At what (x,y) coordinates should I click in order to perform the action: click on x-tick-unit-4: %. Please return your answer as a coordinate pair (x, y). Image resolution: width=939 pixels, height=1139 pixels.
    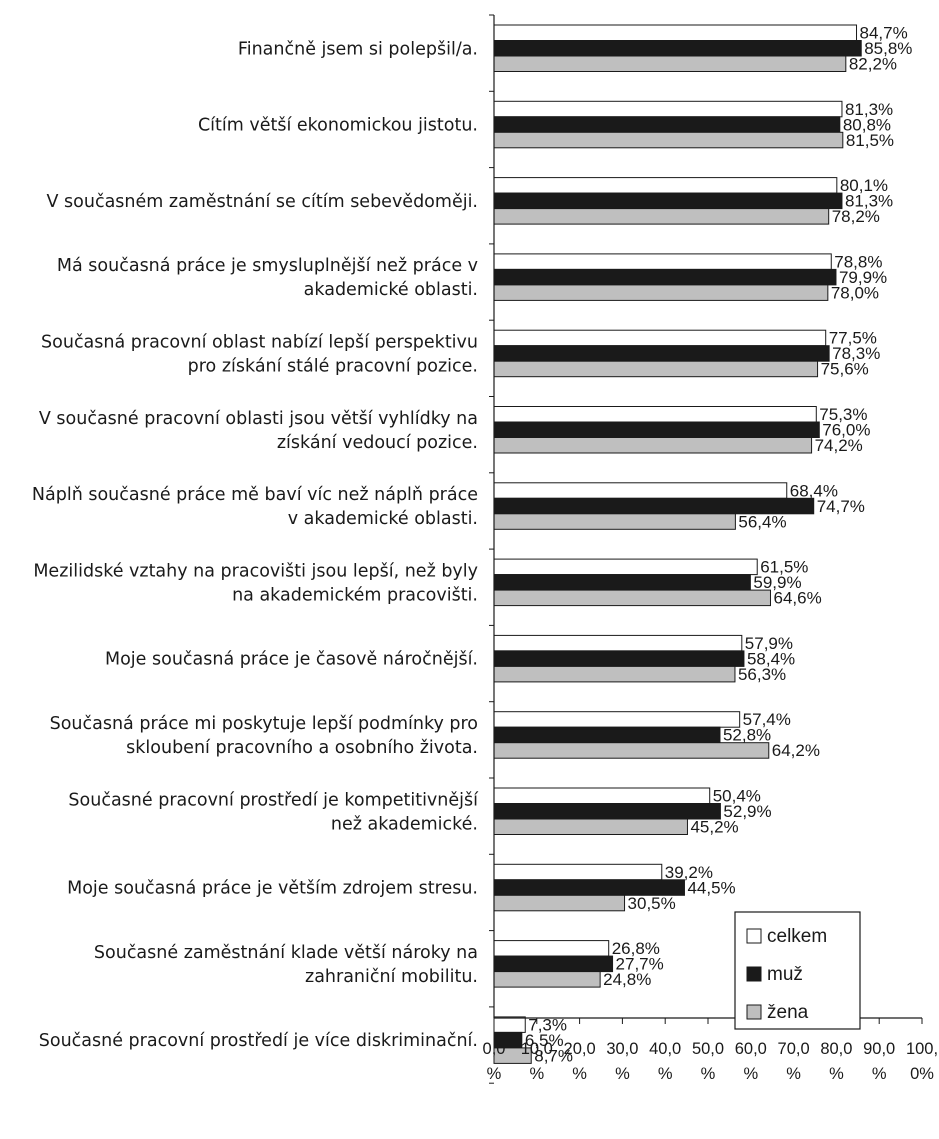
    Looking at the image, I should click on (665, 1074).